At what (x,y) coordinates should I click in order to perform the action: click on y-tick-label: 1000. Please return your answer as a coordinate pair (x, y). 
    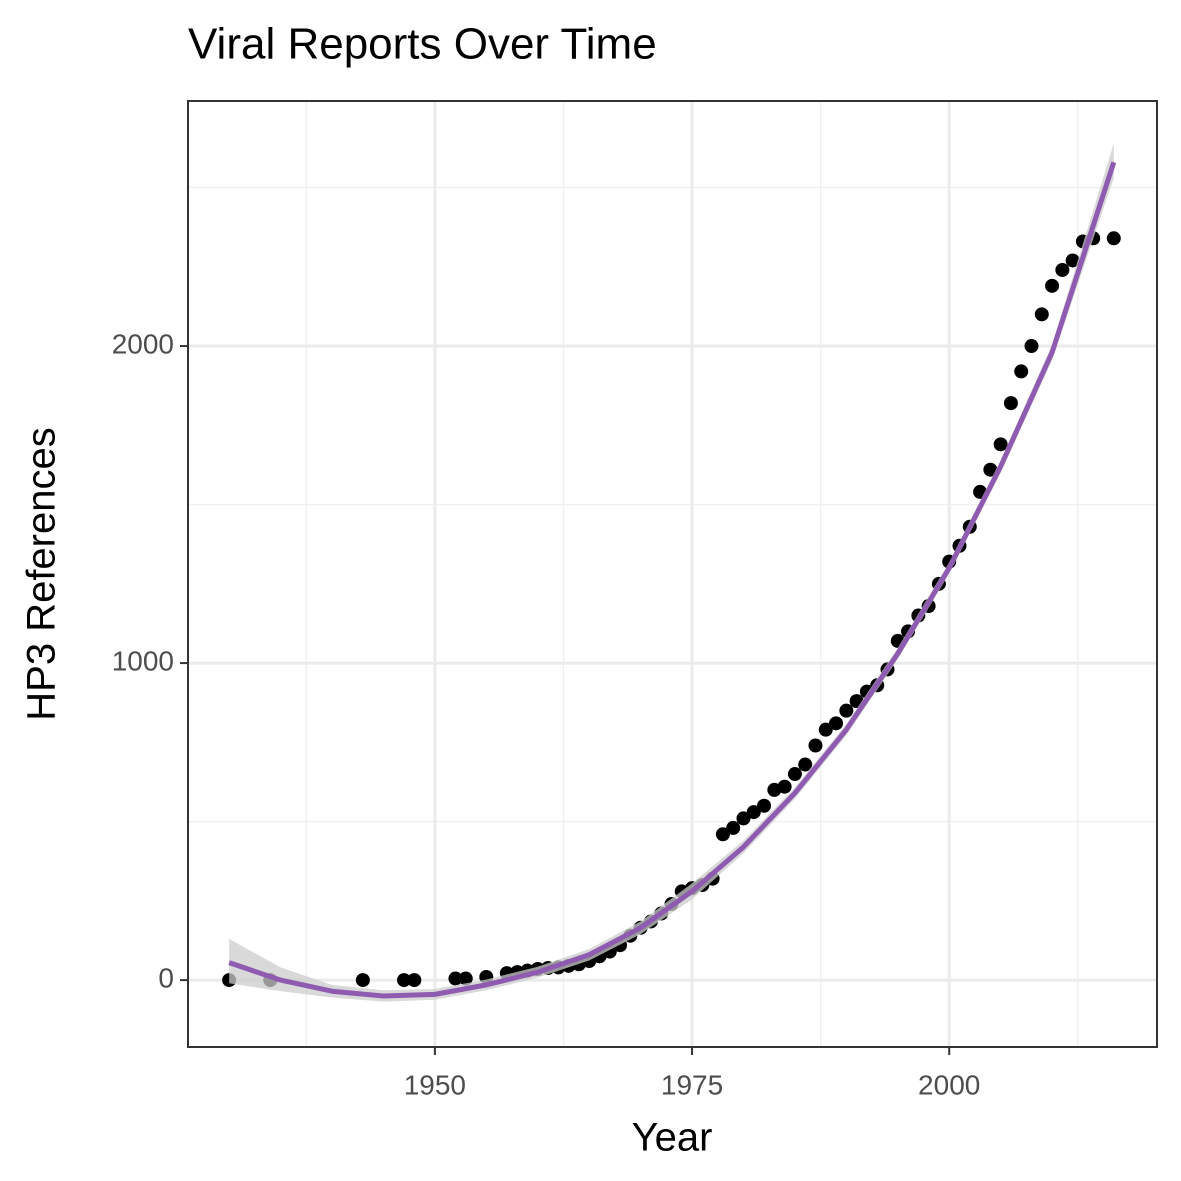
    Looking at the image, I should click on (143, 660).